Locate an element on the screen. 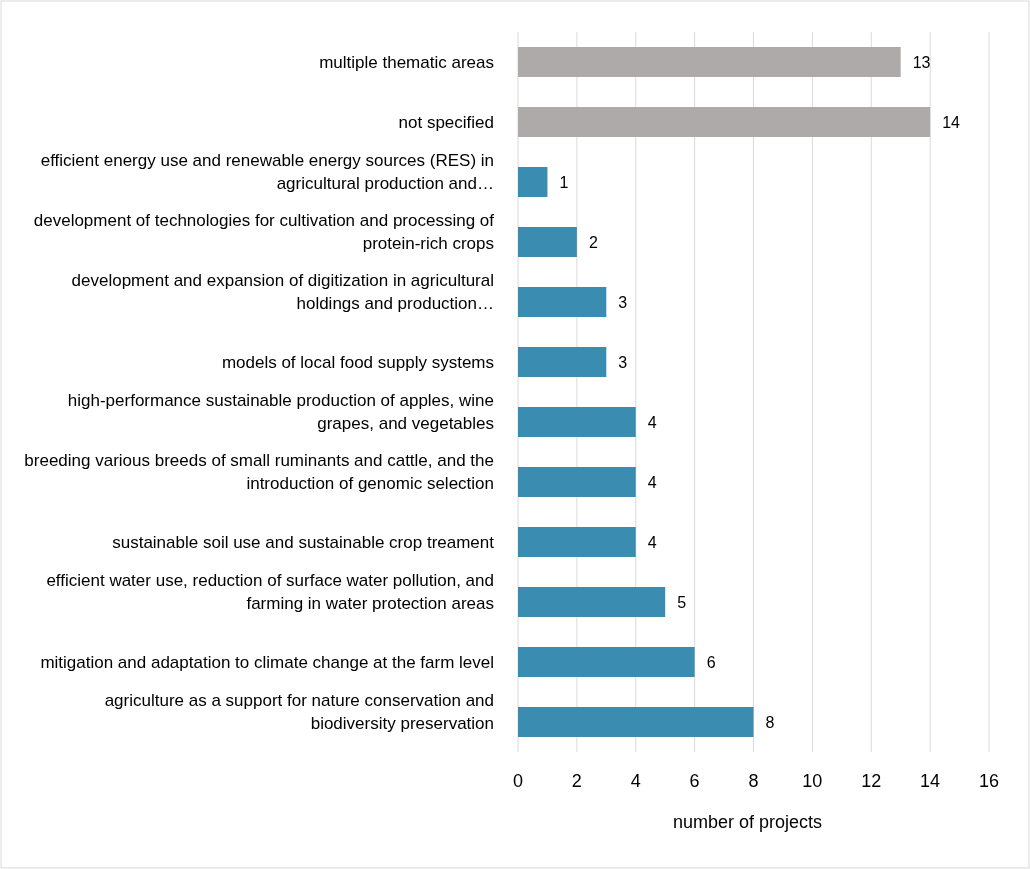 The width and height of the screenshot is (1030, 869). y-tick-label: multiple thematic areas is located at coordinates (406, 62).